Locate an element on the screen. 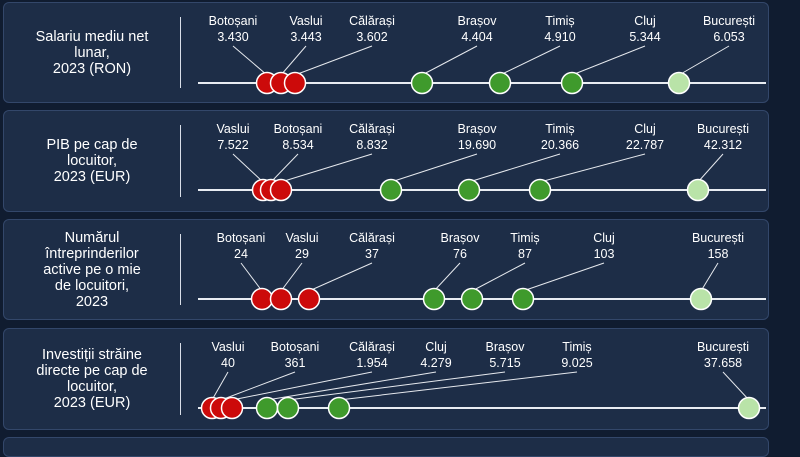  panel-title-line: întreprinderilor is located at coordinates (92, 253).